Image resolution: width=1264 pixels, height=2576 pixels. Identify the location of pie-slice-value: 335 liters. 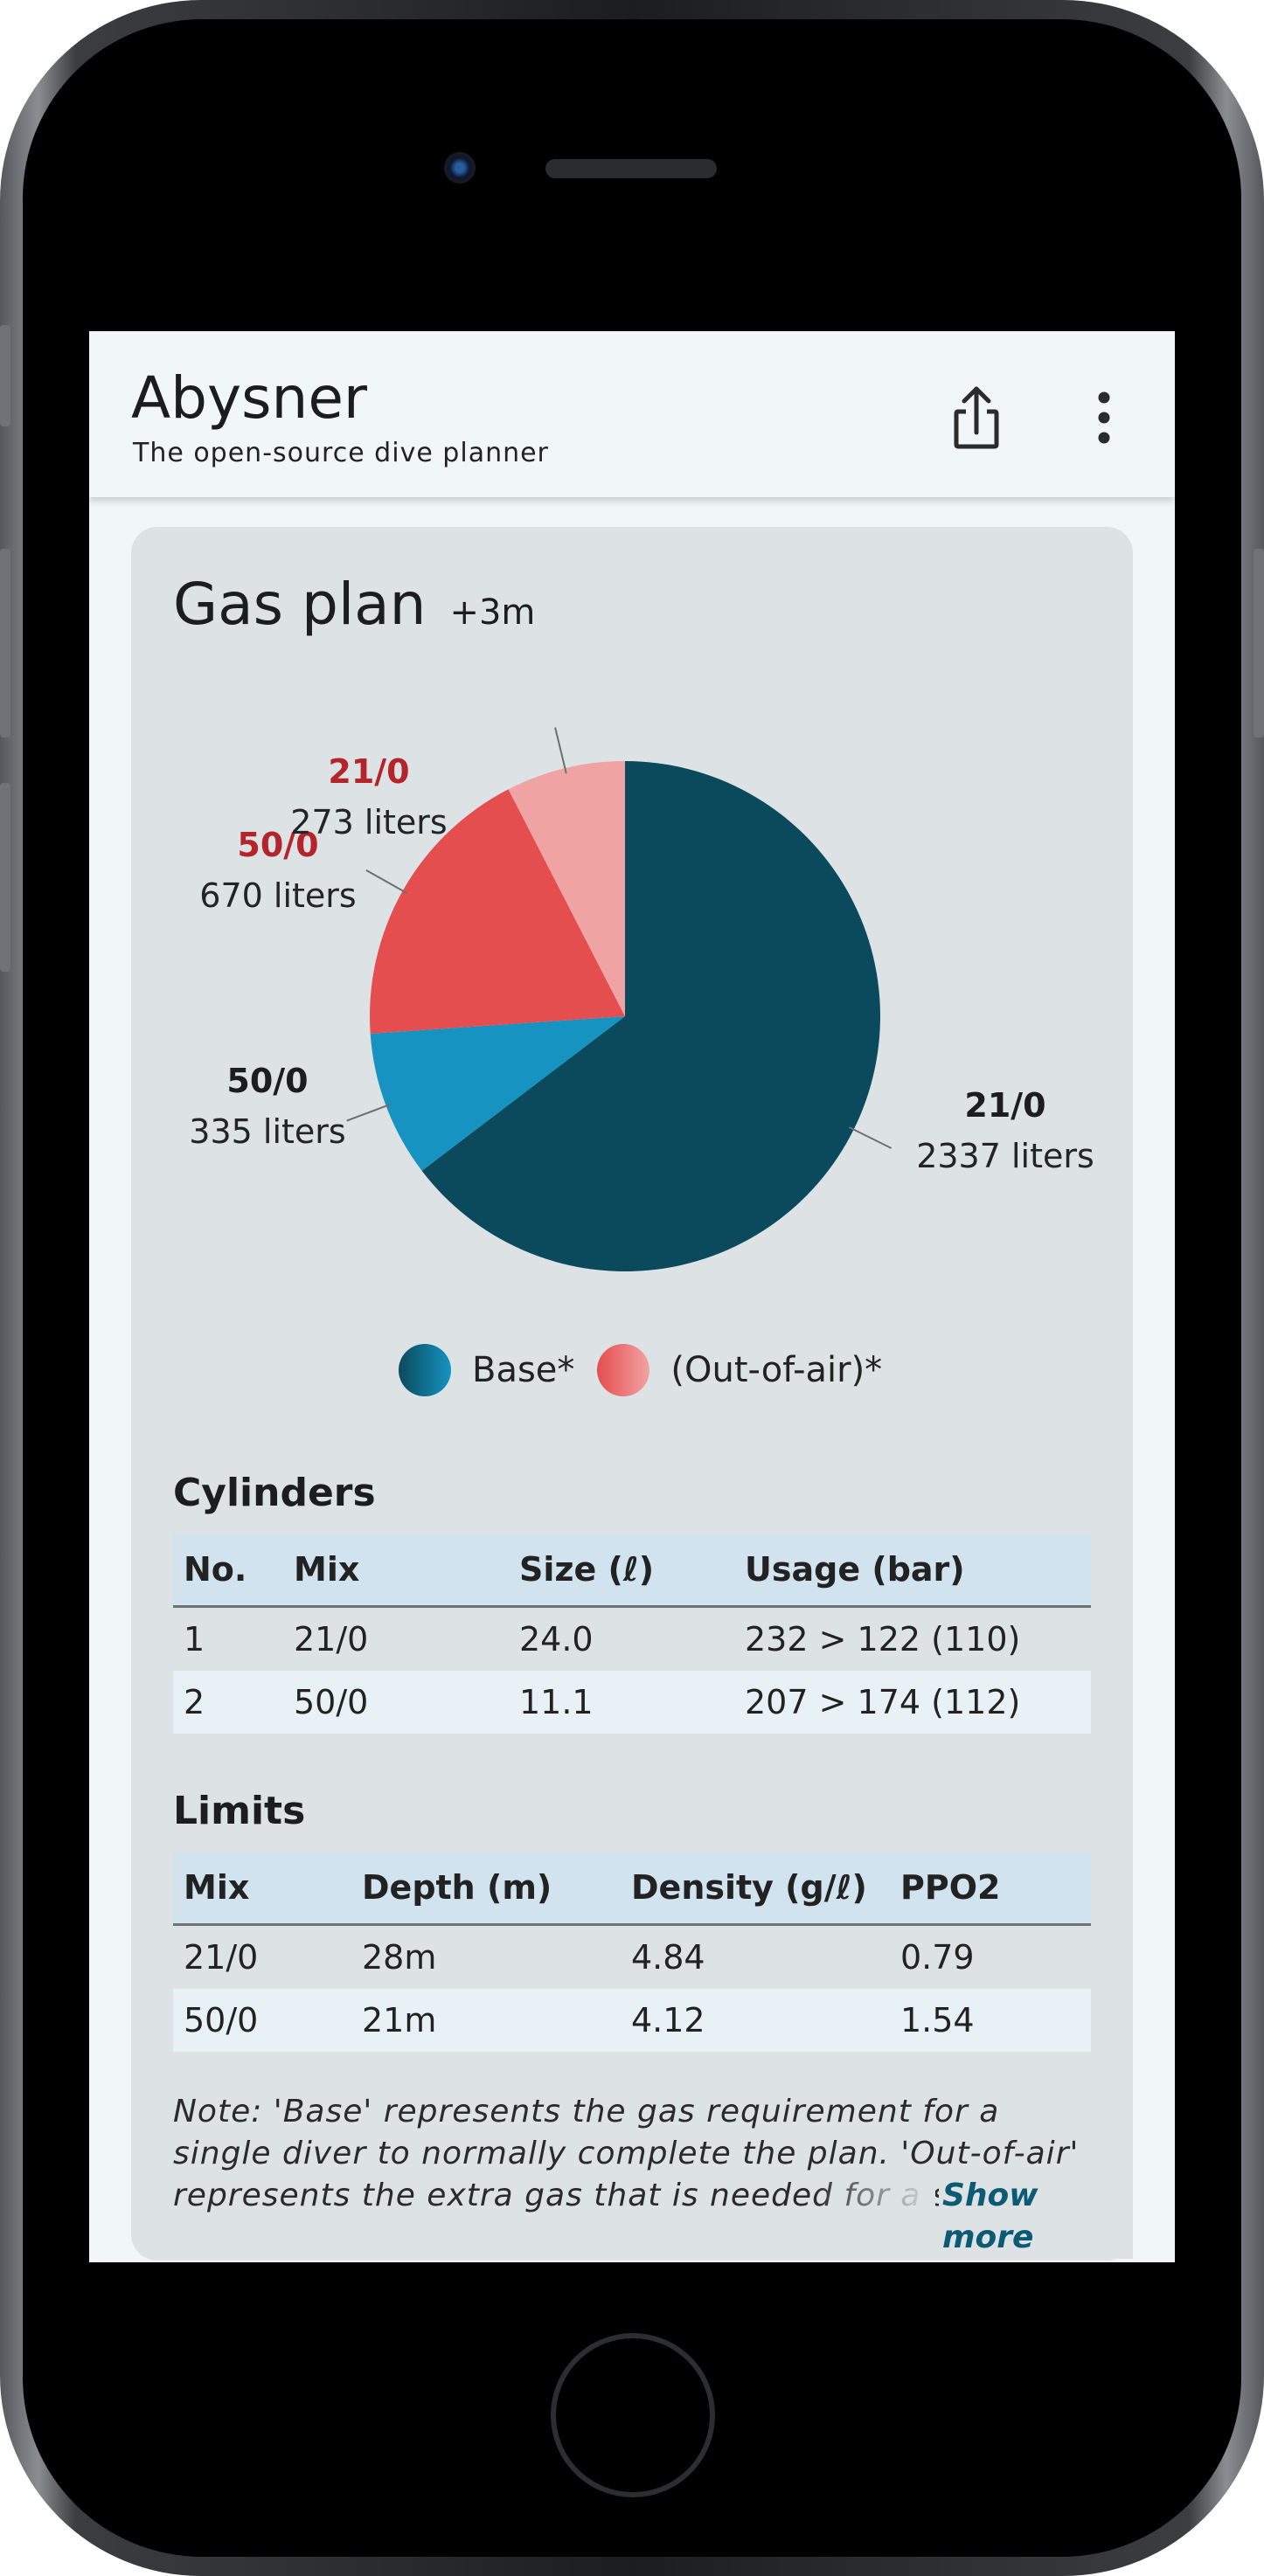
(267, 1131).